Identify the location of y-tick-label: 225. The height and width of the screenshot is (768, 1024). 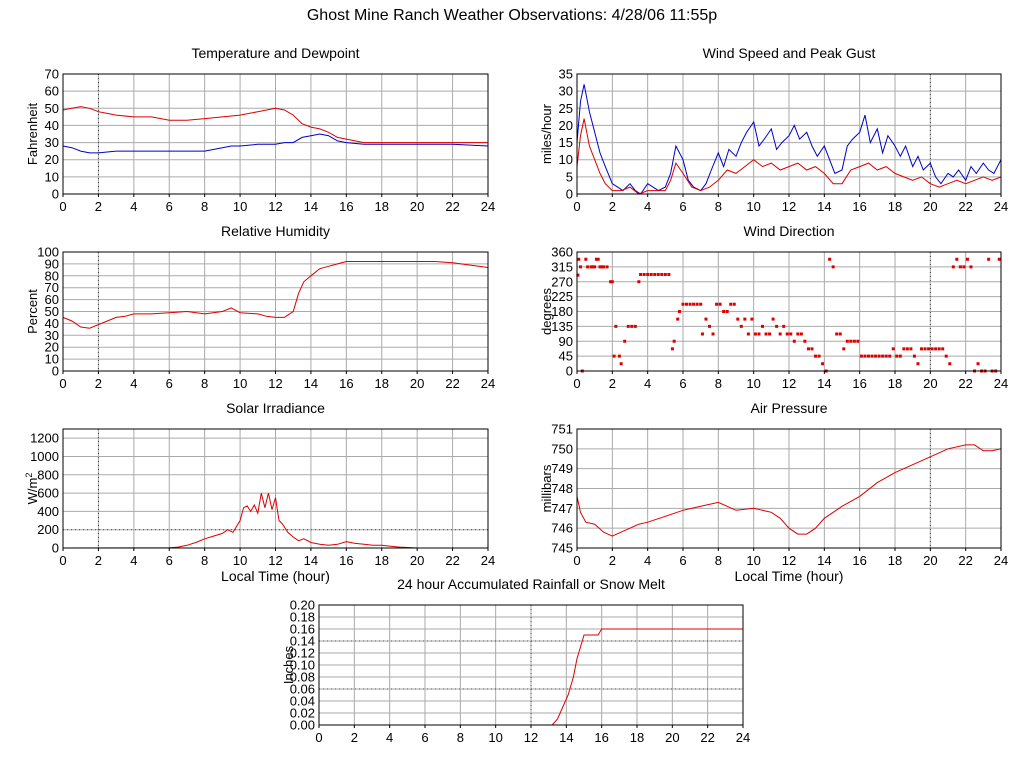
(562, 296).